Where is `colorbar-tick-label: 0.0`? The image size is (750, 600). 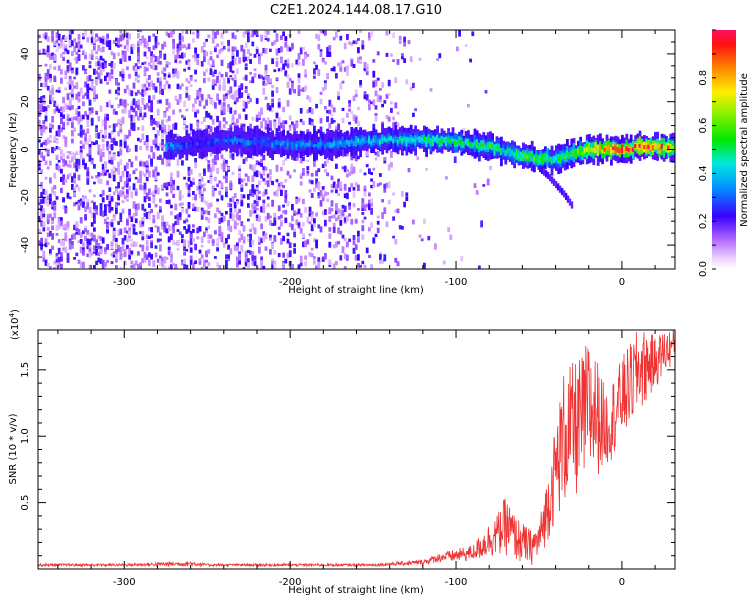 colorbar-tick-label: 0.0 is located at coordinates (703, 269).